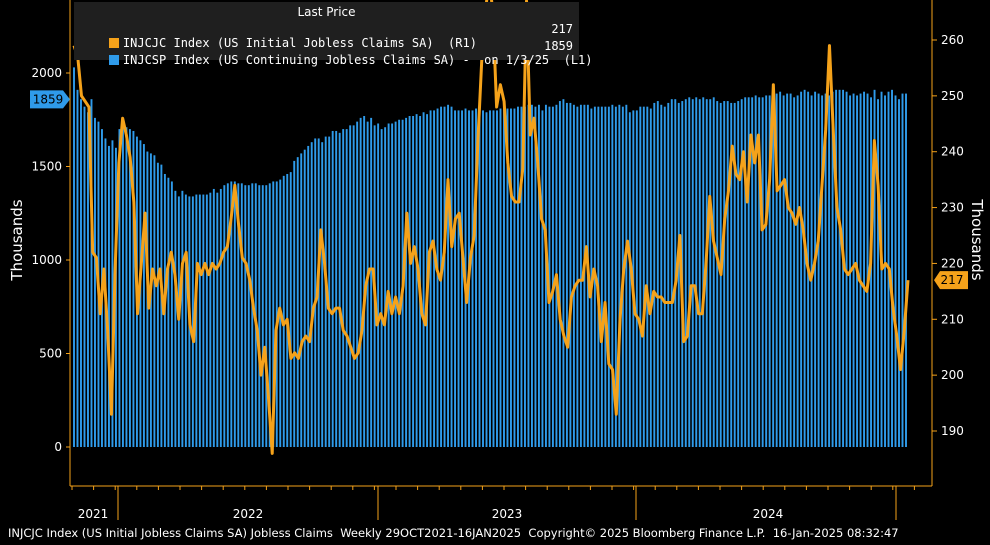  What do you see at coordinates (93, 514) in the screenshot?
I see `x-tick-label: 2021` at bounding box center [93, 514].